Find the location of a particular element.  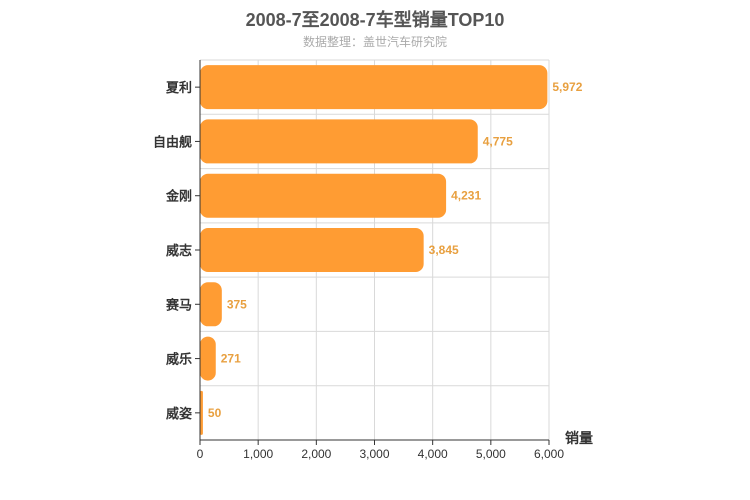

x-tick-label: 4,000 is located at coordinates (433, 454).